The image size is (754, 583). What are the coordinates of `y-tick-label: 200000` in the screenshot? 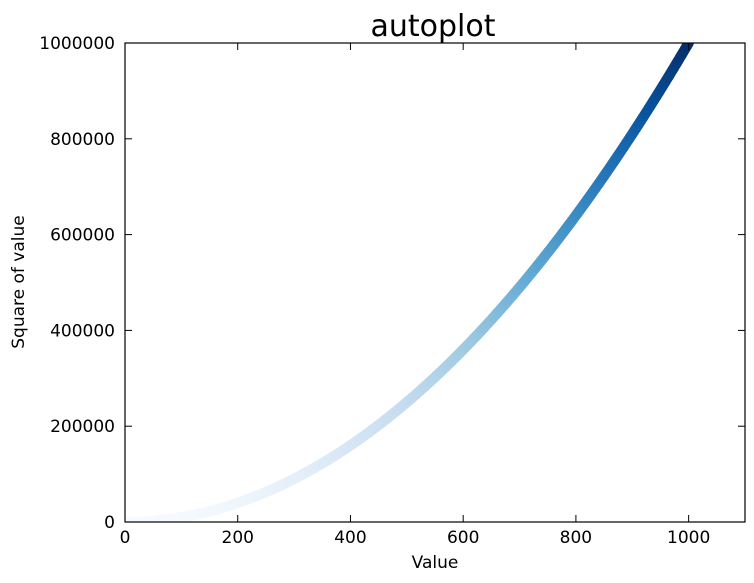 It's located at (82, 427).